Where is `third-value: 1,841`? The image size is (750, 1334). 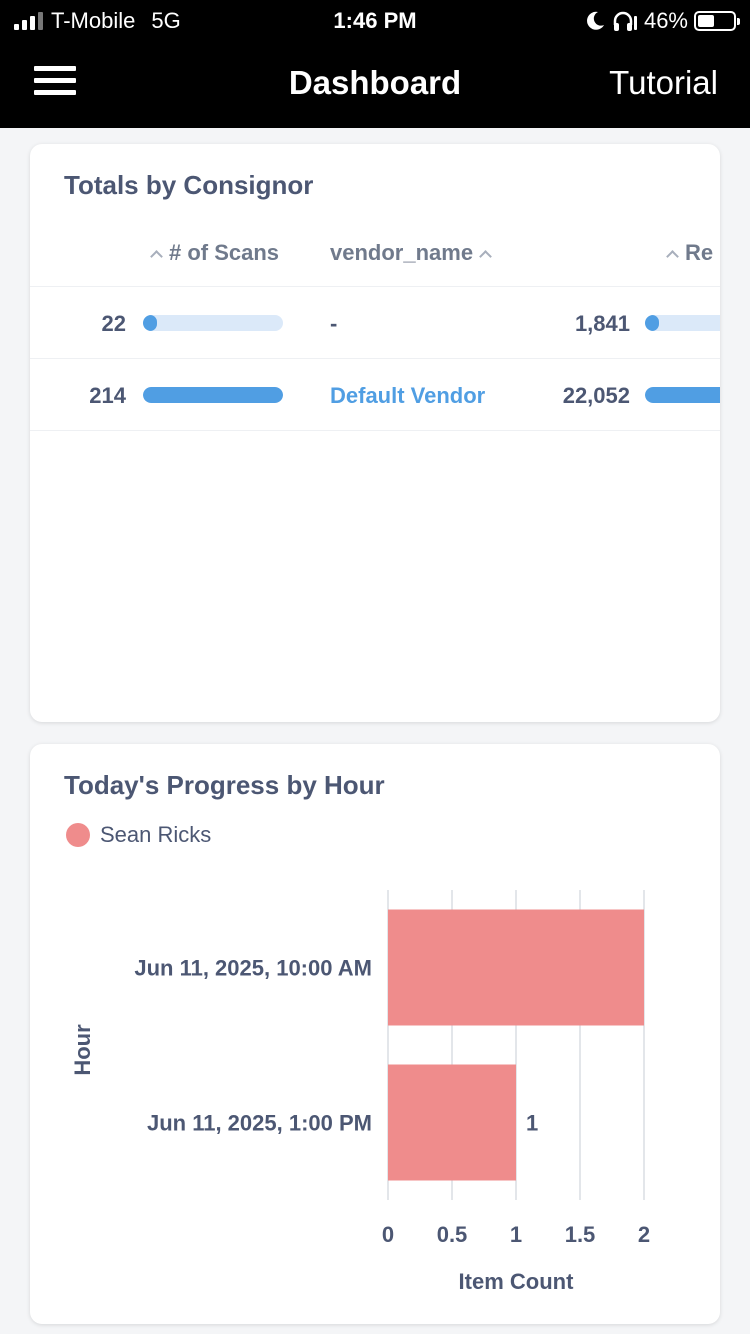 third-value: 1,841 is located at coordinates (602, 323).